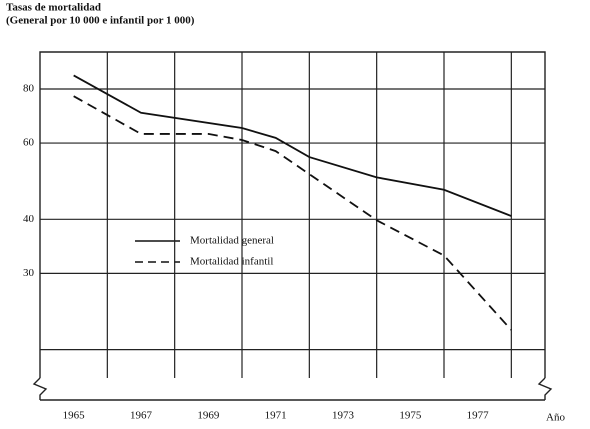 This screenshot has height=429, width=590. I want to click on y-tick-label: 60, so click(29, 143).